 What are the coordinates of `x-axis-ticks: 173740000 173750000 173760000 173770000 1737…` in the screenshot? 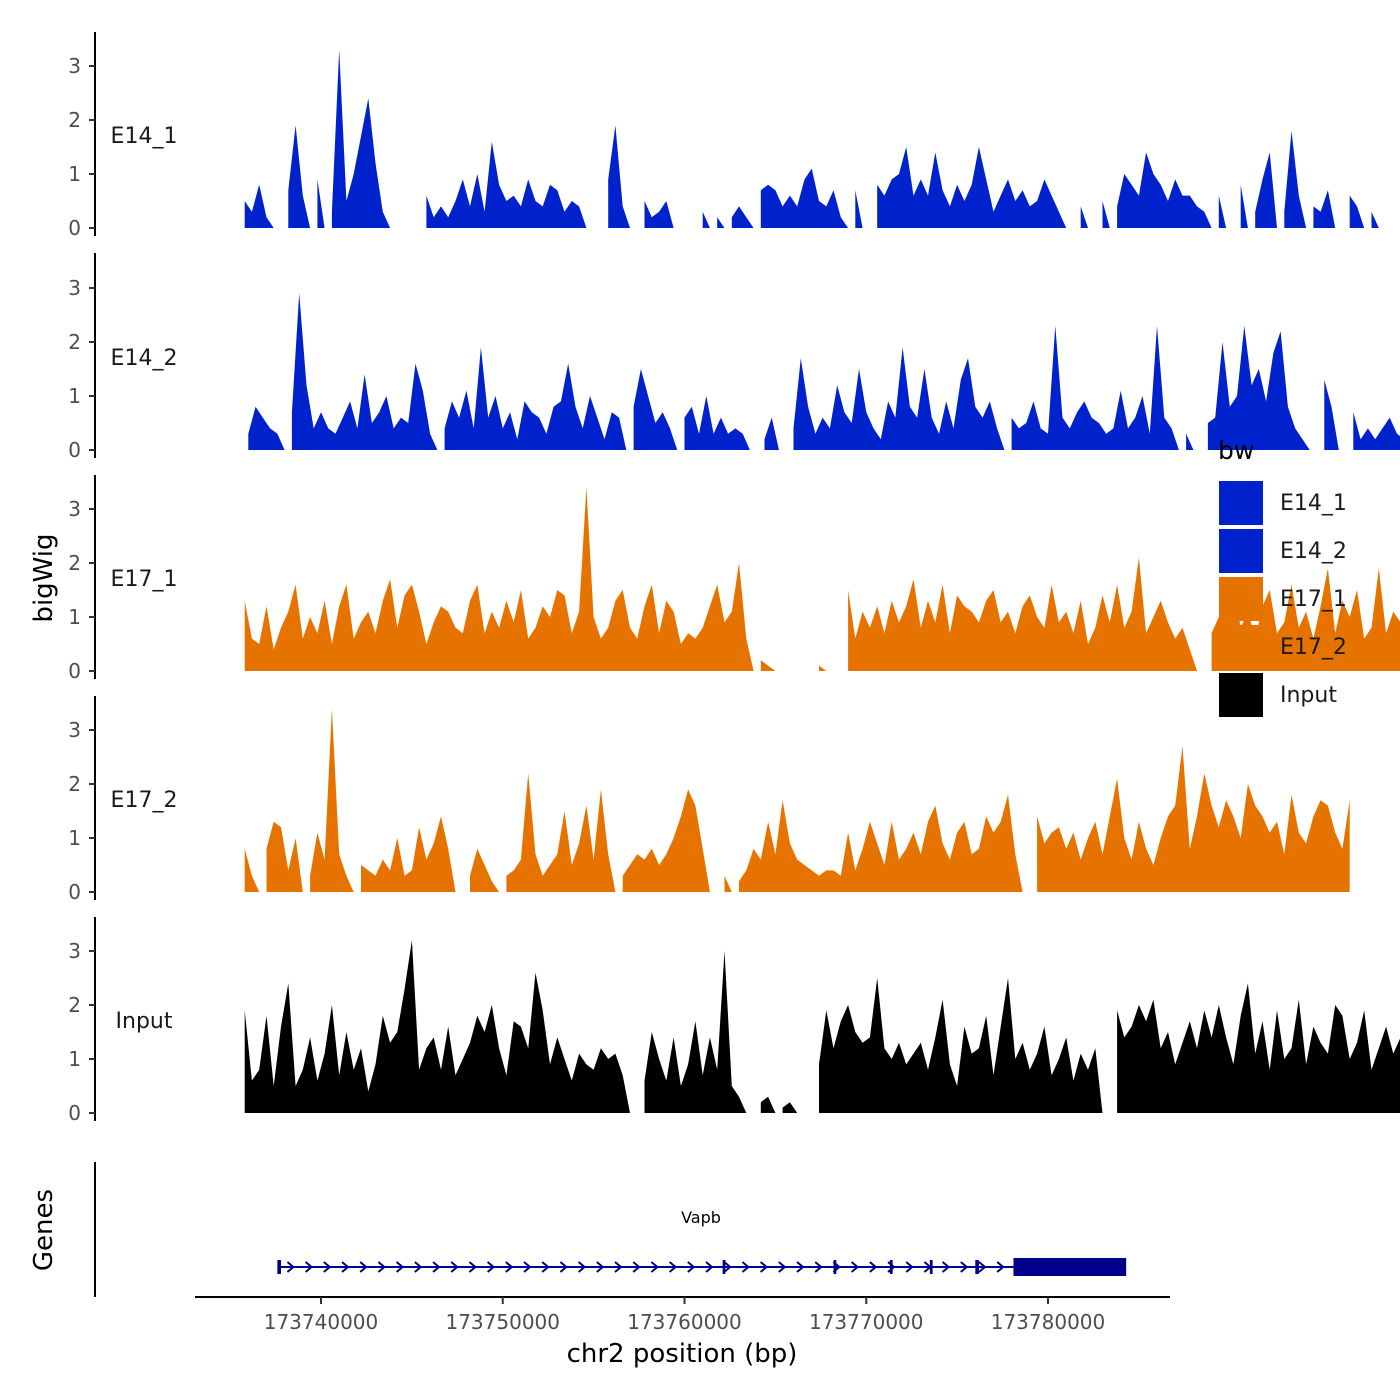 It's located at (685, 1315).